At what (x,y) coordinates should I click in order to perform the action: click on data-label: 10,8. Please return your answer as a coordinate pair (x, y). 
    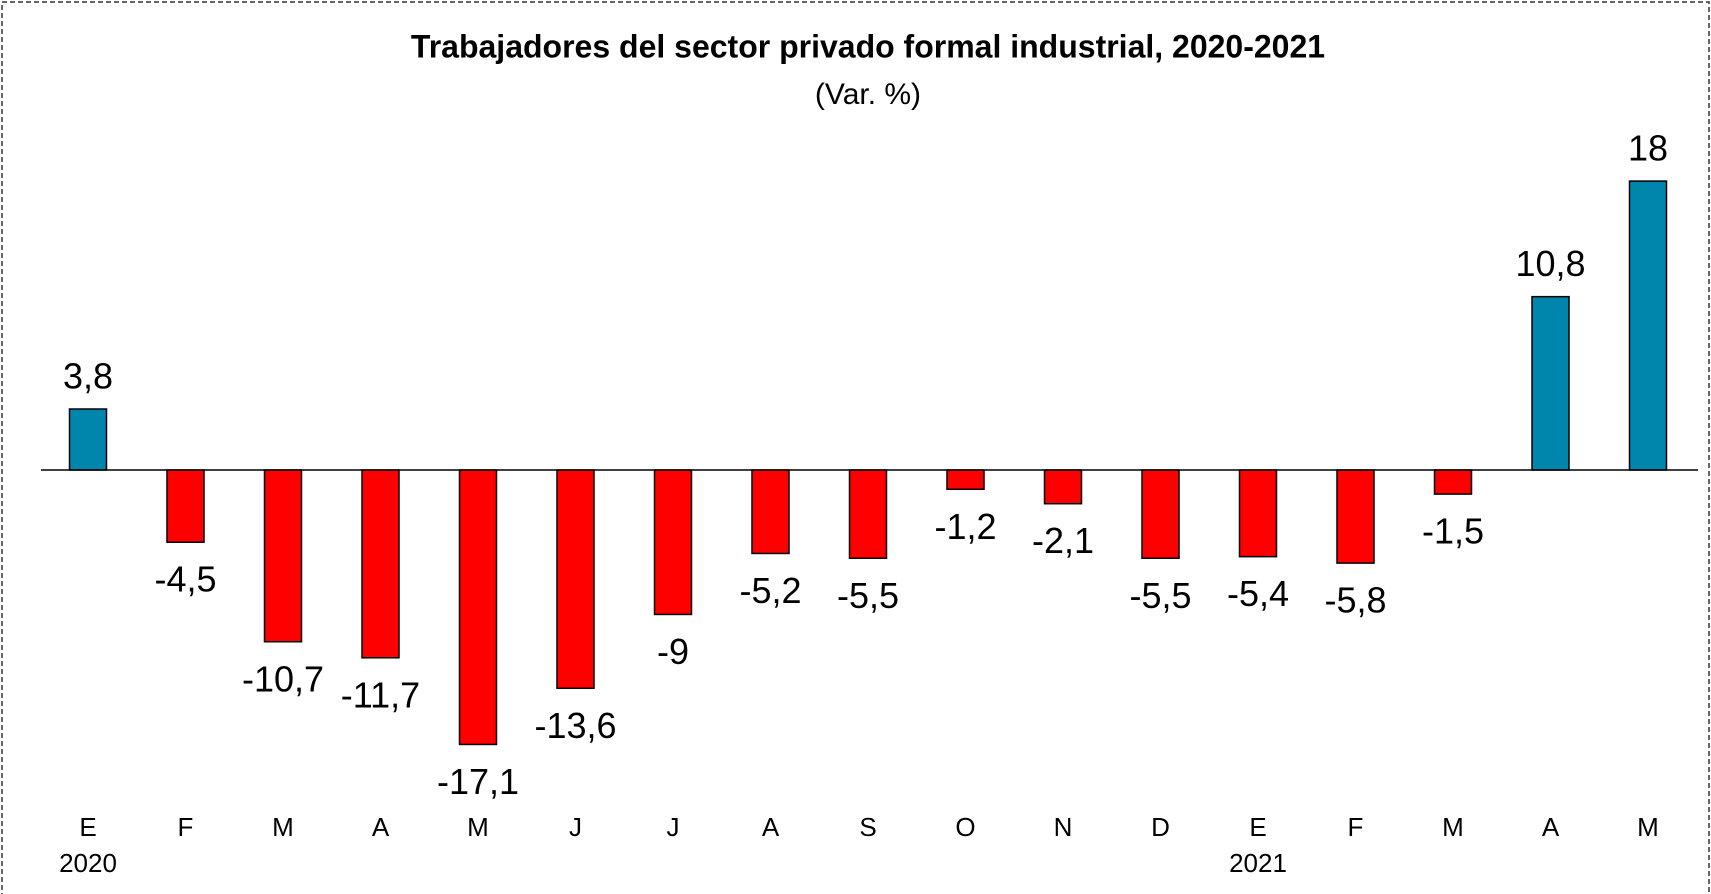
    Looking at the image, I should click on (1550, 263).